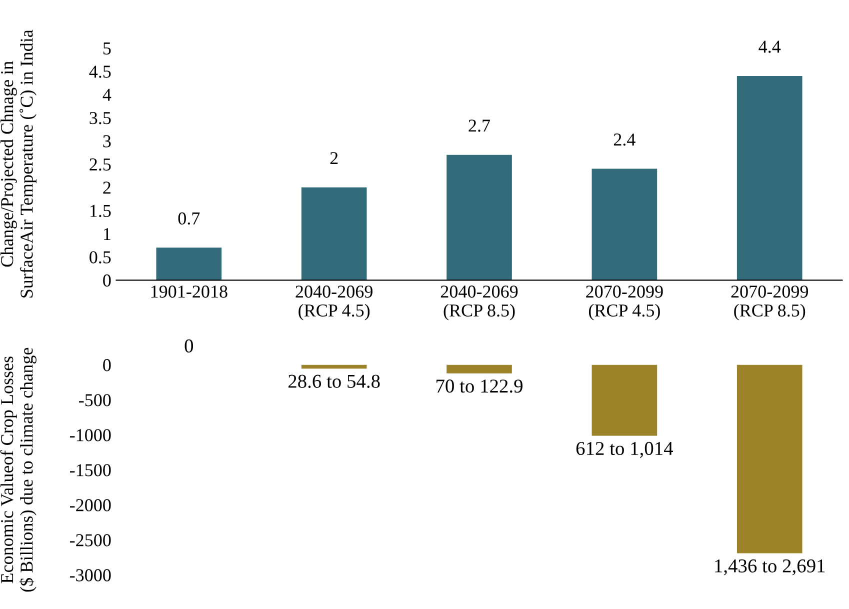 This screenshot has width=849, height=609. What do you see at coordinates (770, 567) in the screenshot?
I see `annotation: 1,436 to 2,691` at bounding box center [770, 567].